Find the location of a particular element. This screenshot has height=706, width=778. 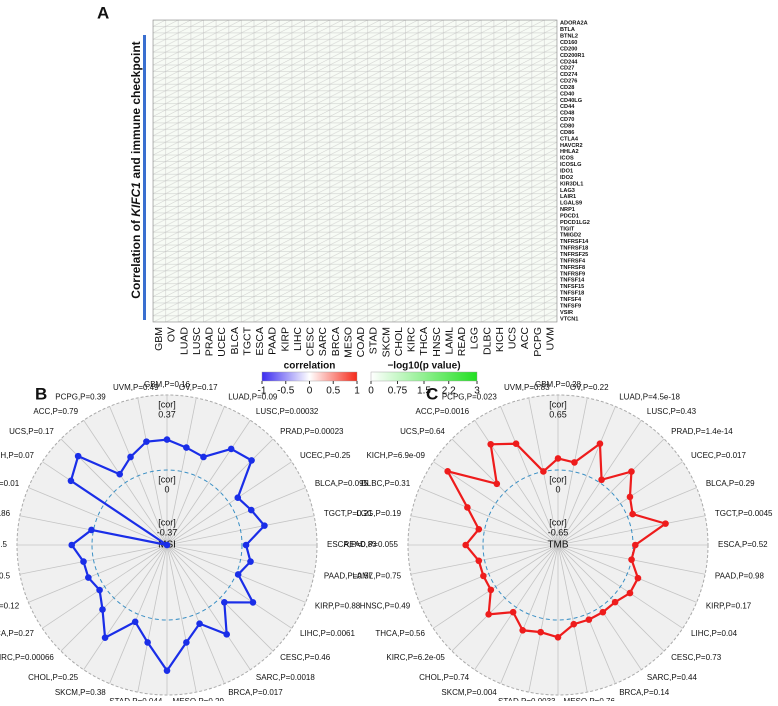

column-label: CESC is located at coordinates (311, 342).